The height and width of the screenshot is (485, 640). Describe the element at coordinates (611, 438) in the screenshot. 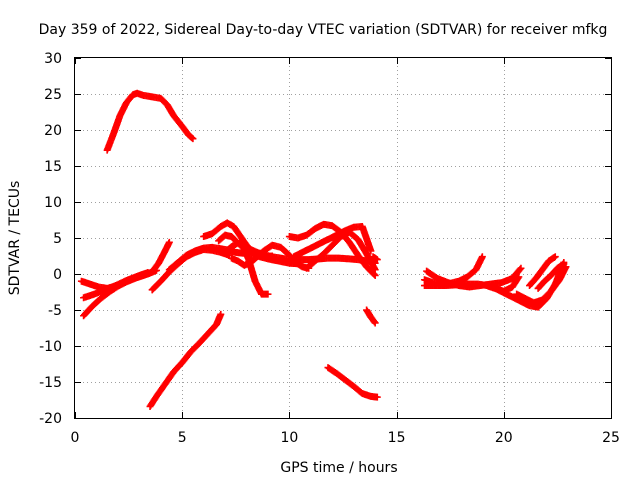

I see `x-tick-label: 25` at that location.